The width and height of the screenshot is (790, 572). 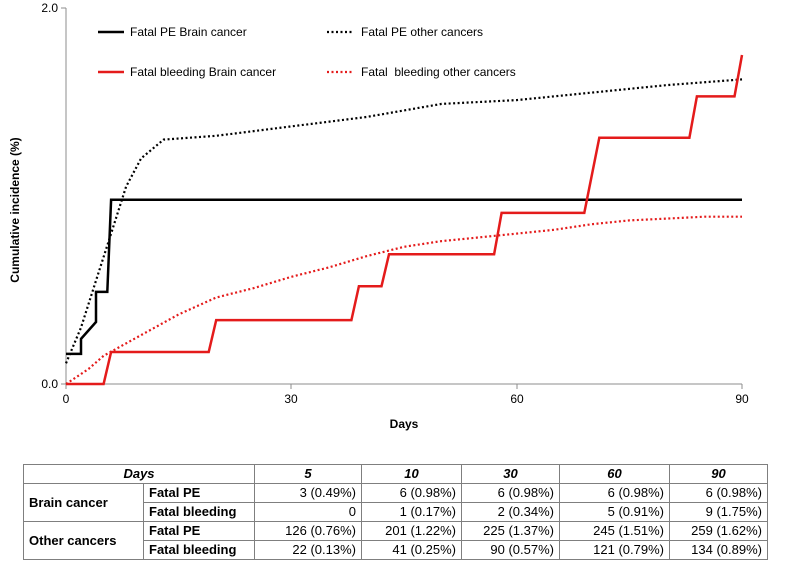 What do you see at coordinates (139, 474) in the screenshot?
I see `table-header-days: Days` at bounding box center [139, 474].